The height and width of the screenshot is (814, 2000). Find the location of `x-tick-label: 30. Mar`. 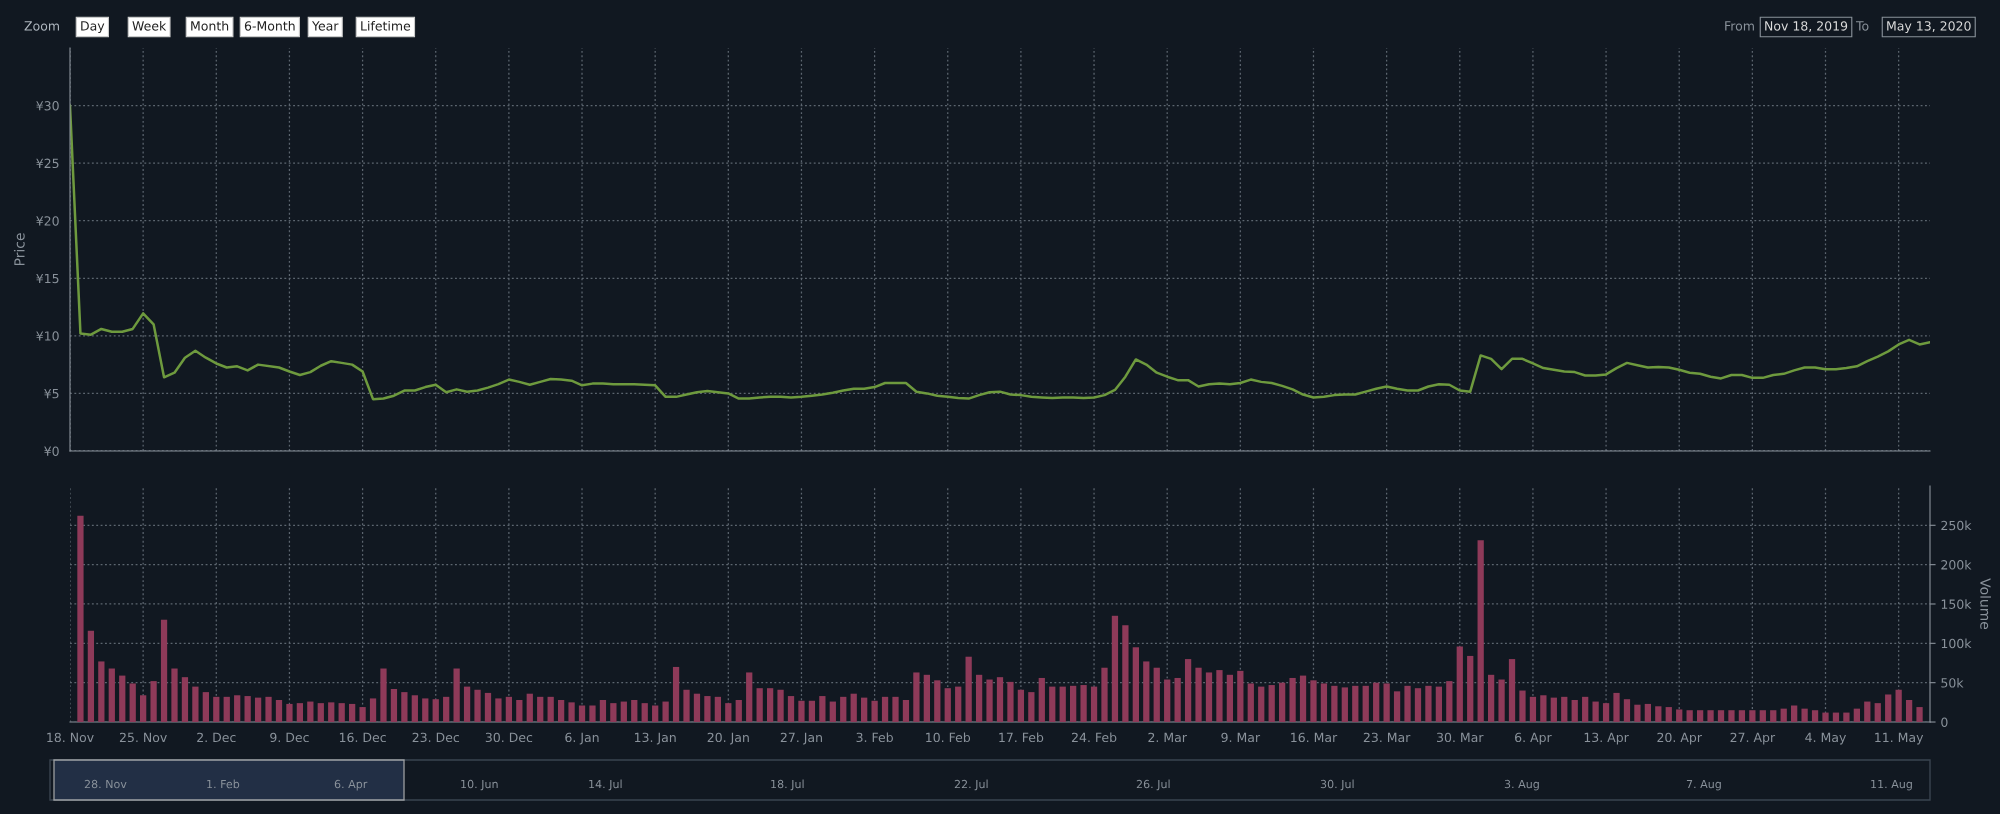

x-tick-label: 30. Mar is located at coordinates (1460, 737).